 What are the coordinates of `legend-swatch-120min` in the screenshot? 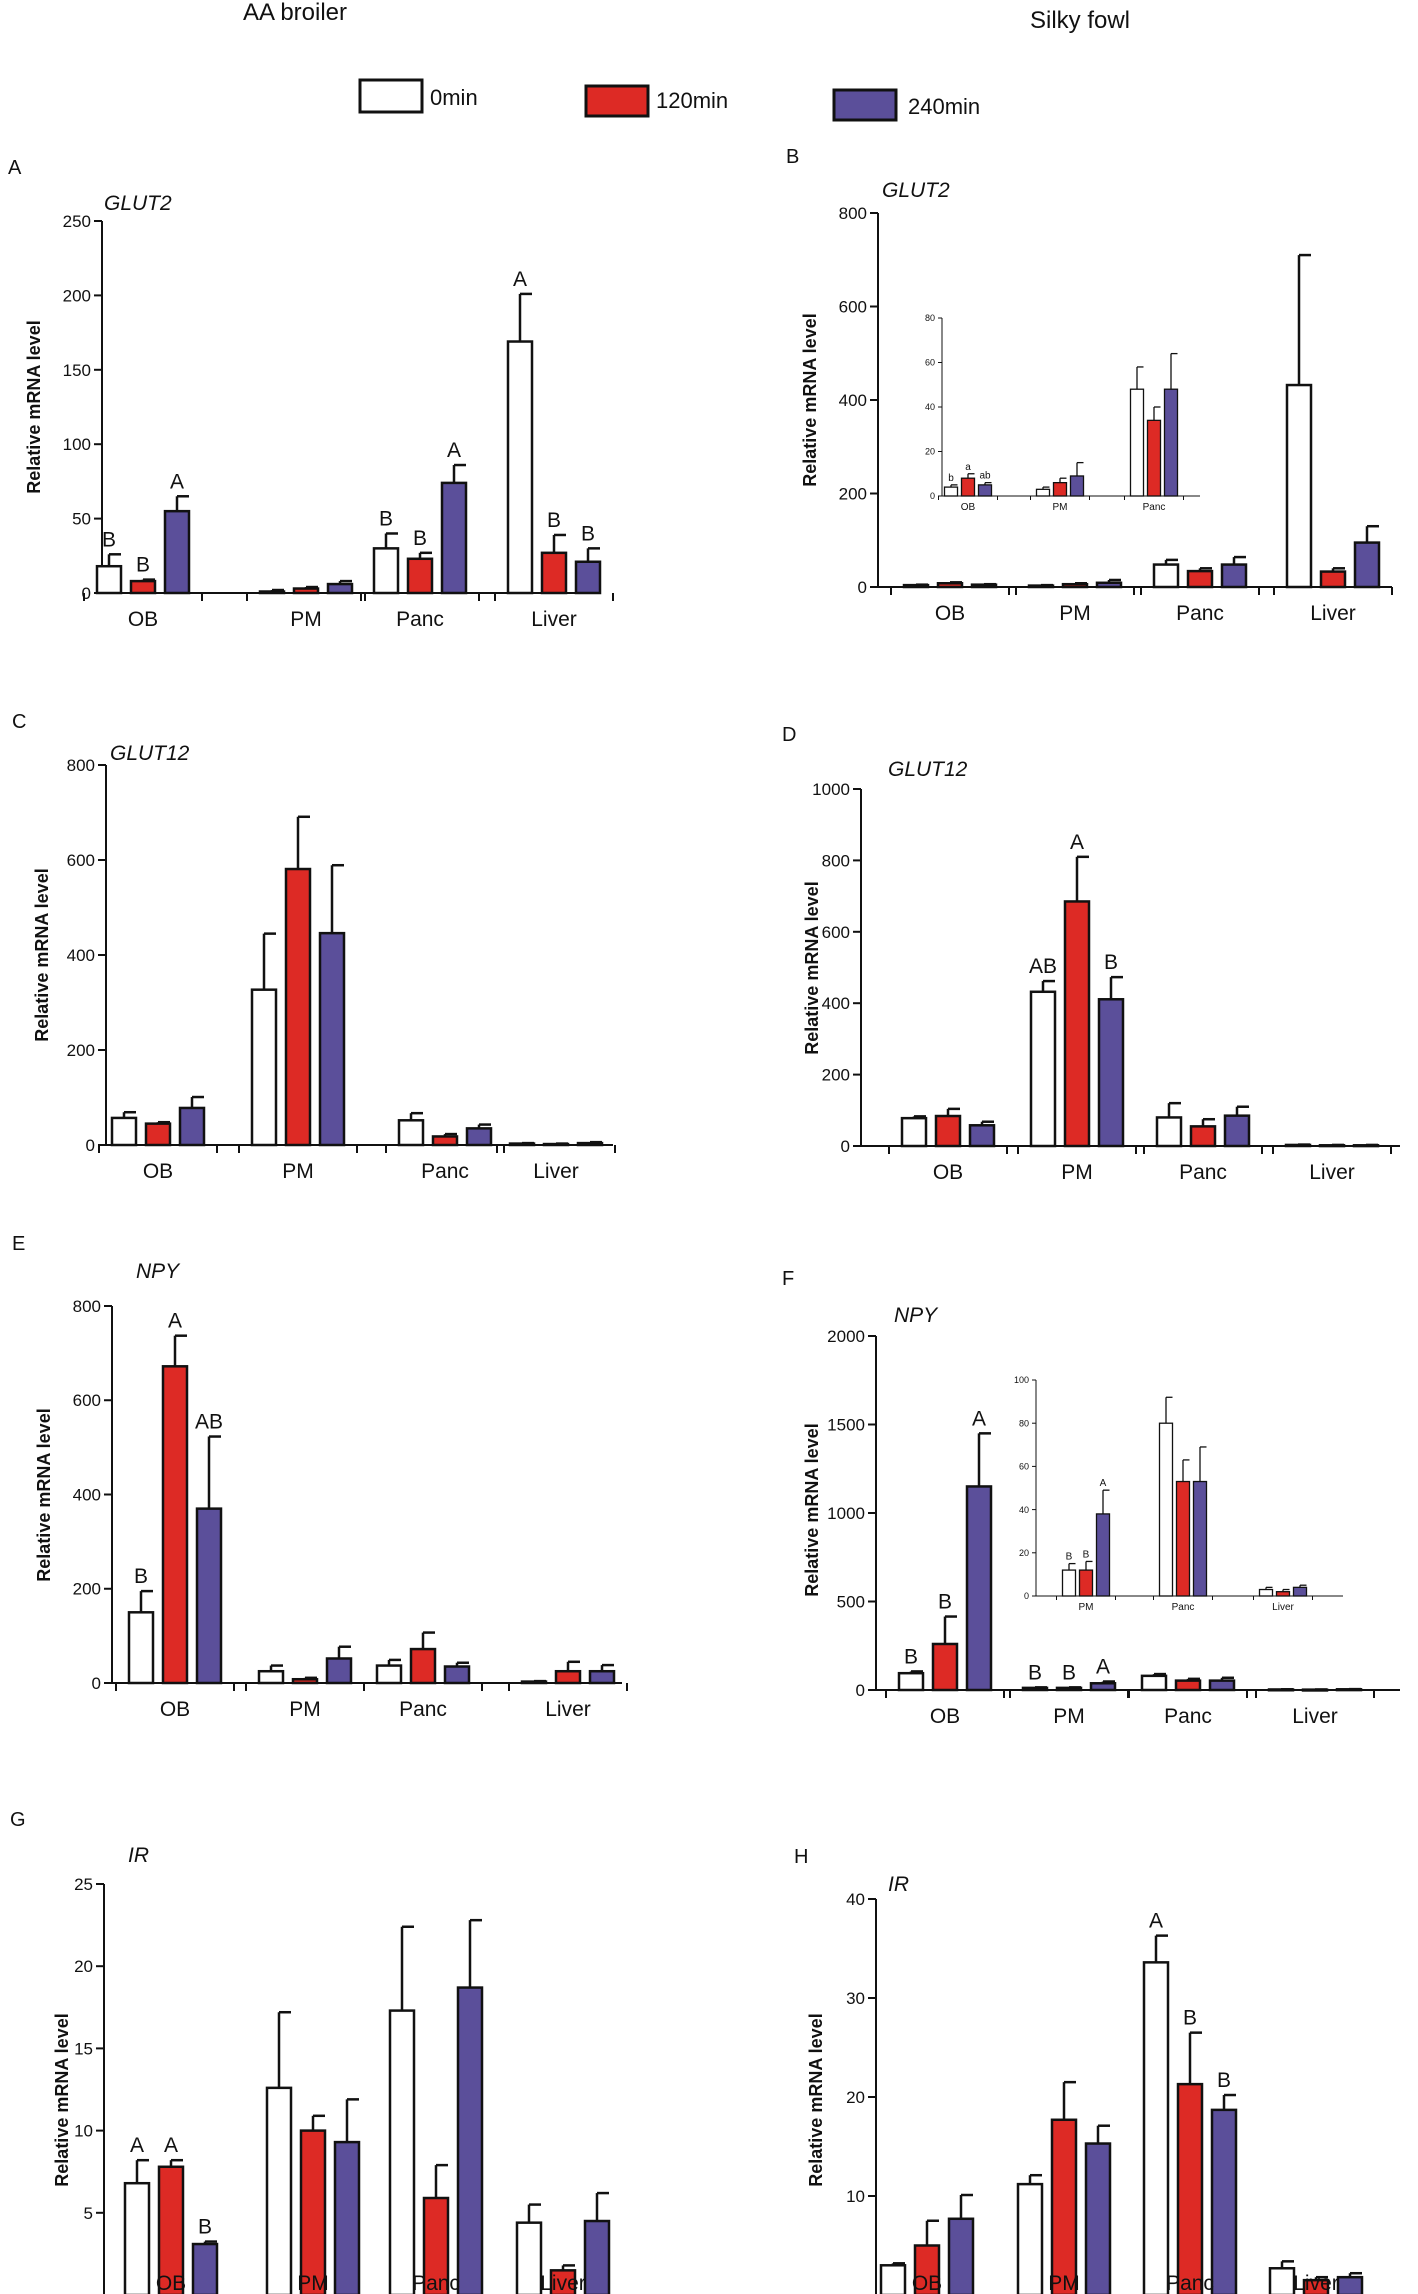 It's located at (617, 101).